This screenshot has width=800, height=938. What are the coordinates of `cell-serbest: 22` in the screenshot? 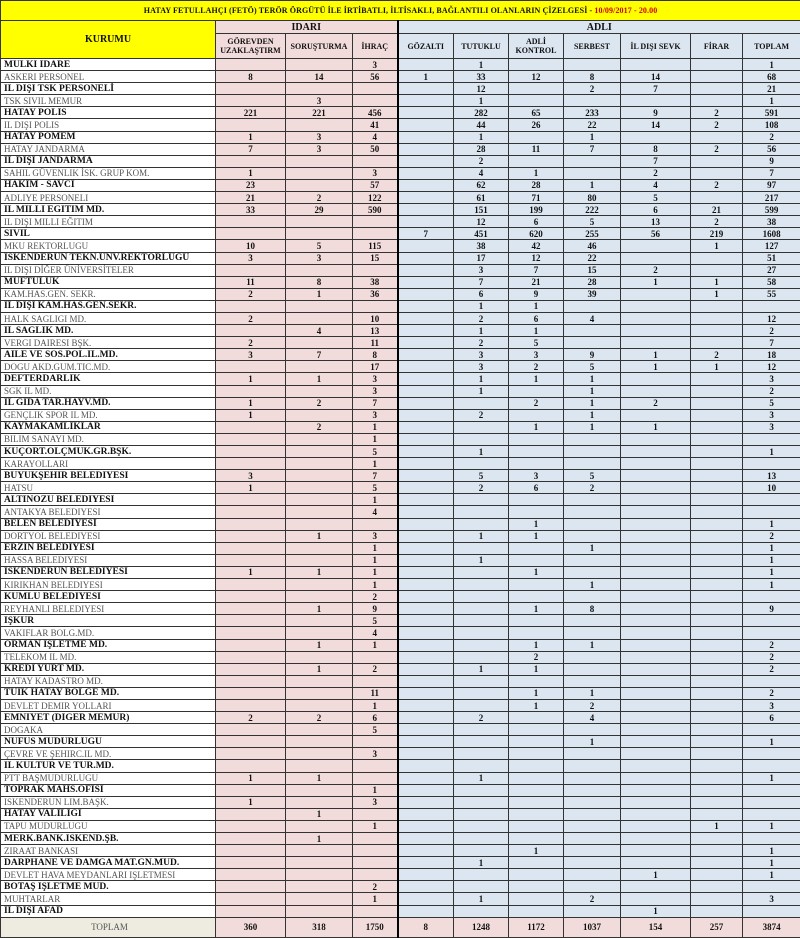 It's located at (592, 258).